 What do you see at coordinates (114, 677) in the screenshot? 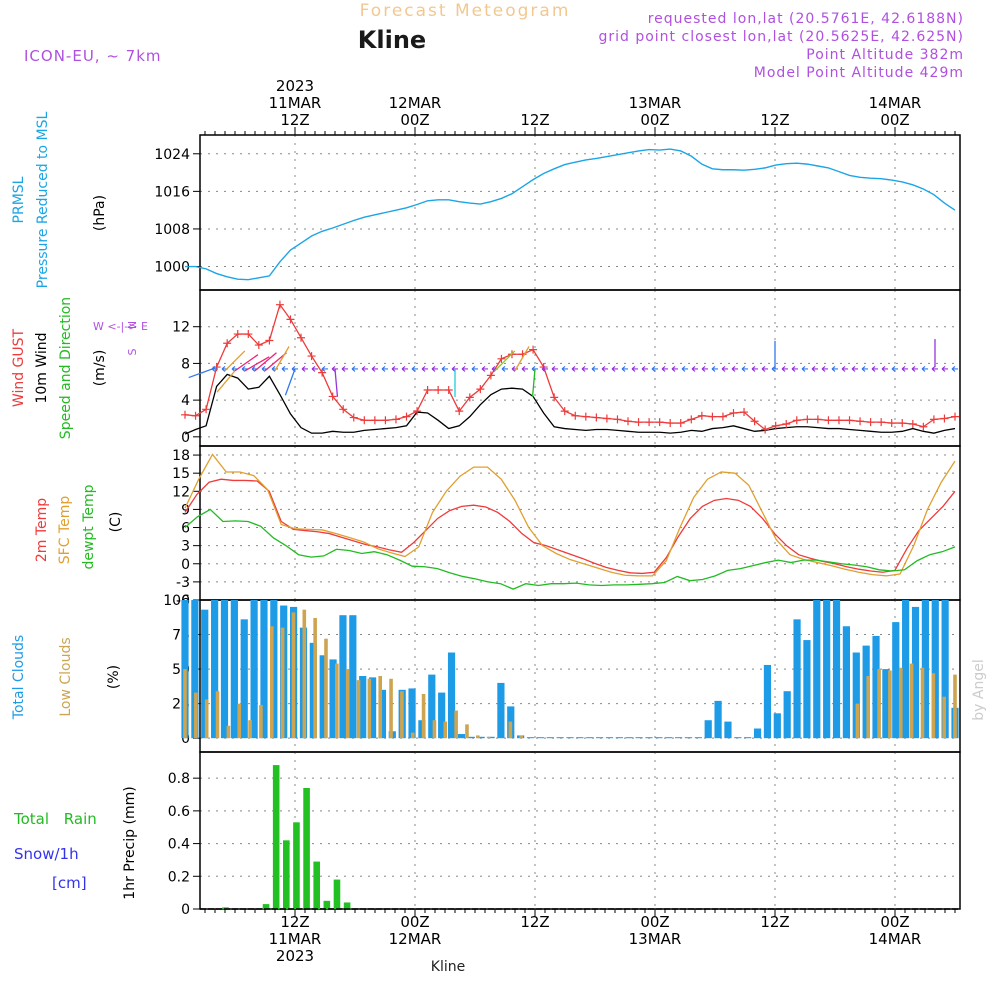
I see `clouds-unit: (%)` at bounding box center [114, 677].